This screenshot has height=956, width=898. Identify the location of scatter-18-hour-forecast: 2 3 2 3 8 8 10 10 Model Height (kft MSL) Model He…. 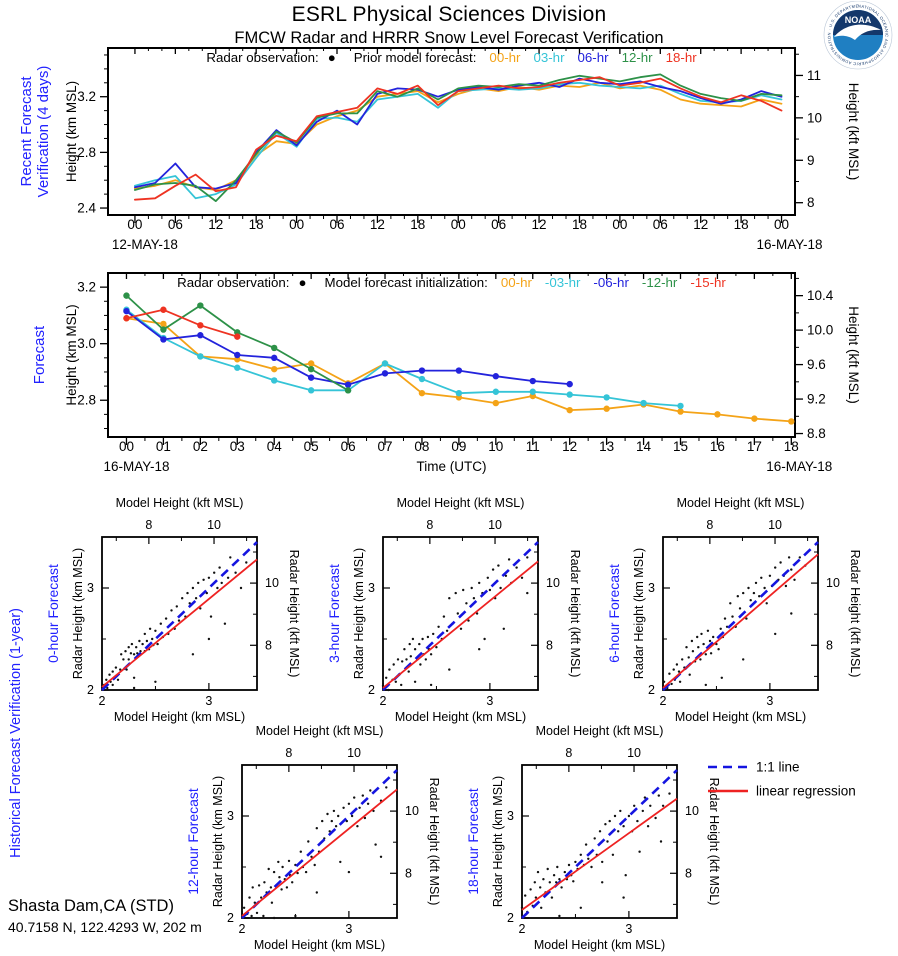
(593, 838).